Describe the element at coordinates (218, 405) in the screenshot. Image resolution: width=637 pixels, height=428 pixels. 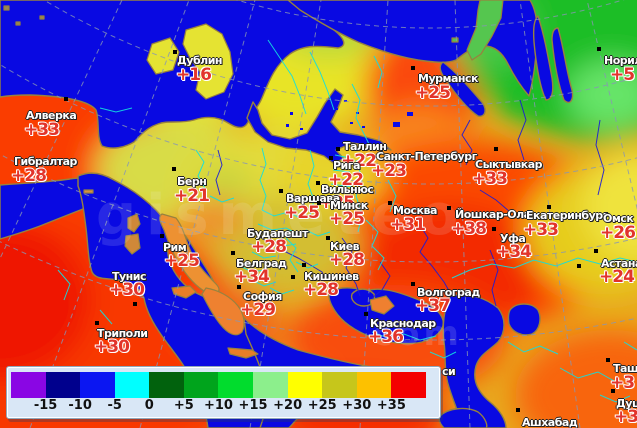
I see `legend-tick-label: +10` at that location.